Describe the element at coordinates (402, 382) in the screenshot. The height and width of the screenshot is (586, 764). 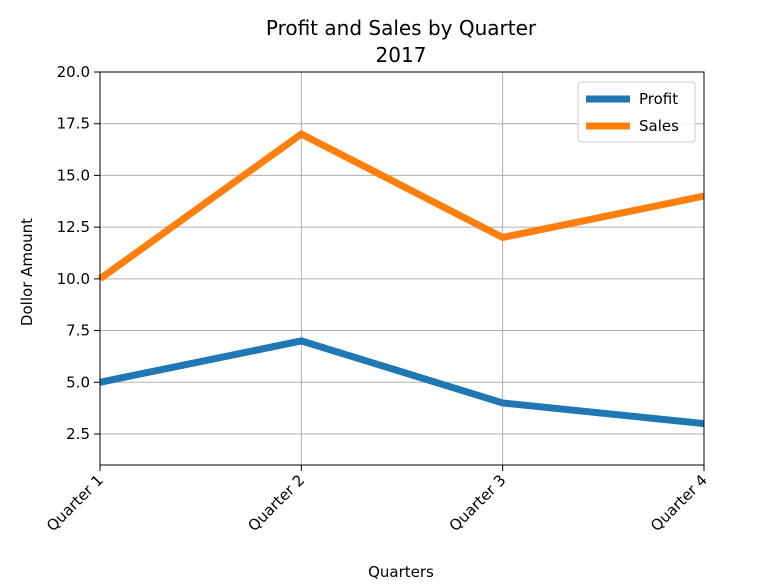
I see `series-line-profit` at that location.